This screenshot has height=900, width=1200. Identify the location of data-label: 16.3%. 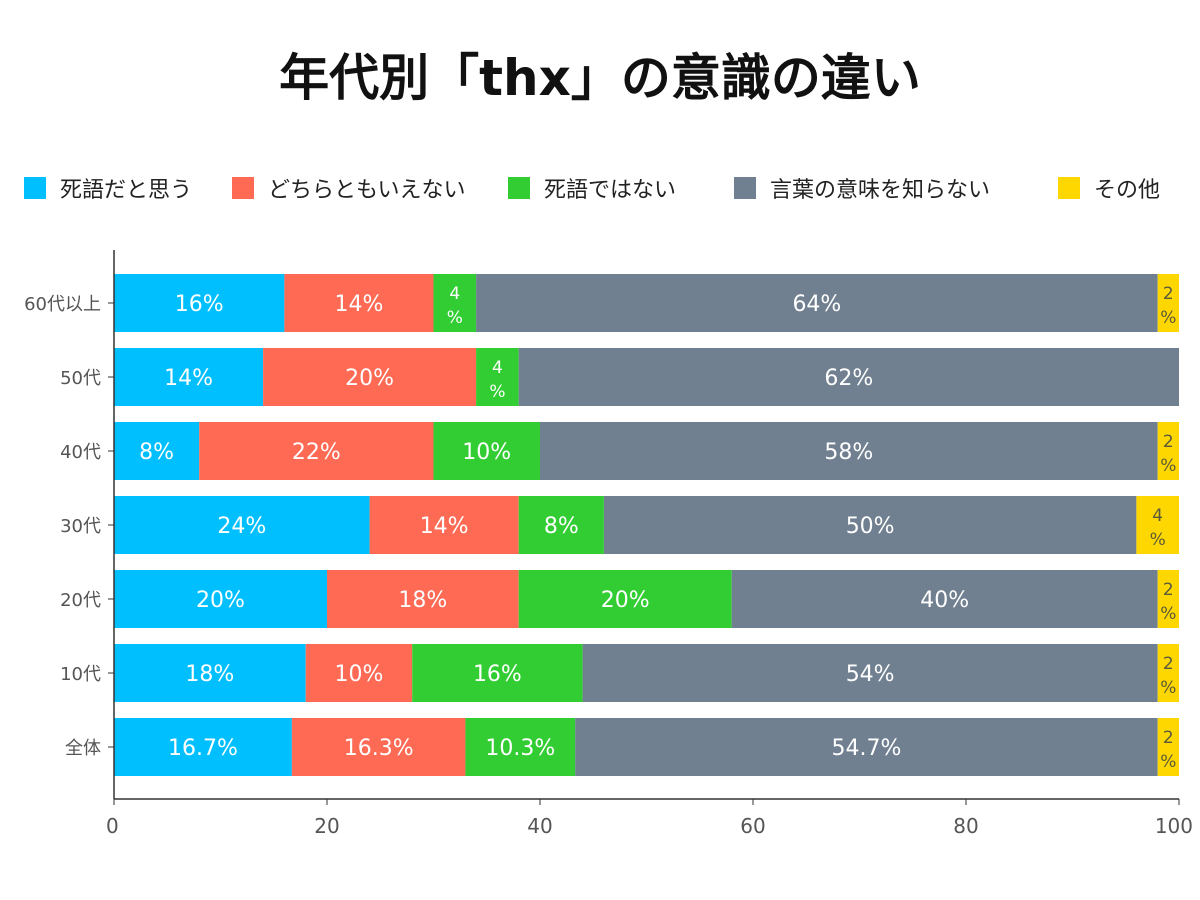
(379, 748).